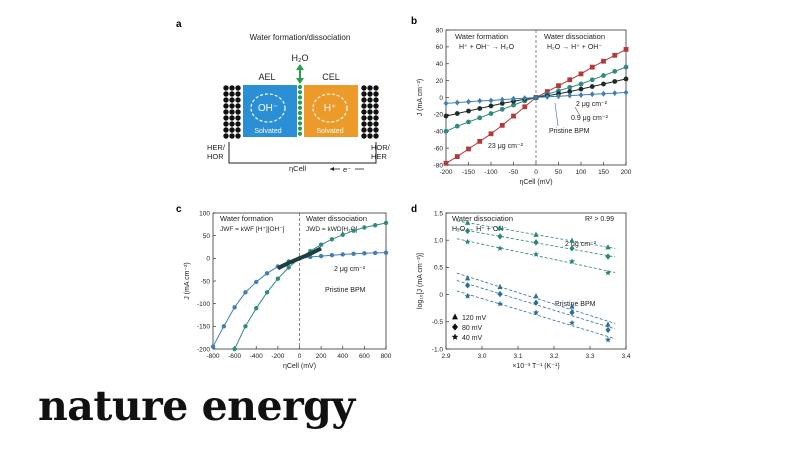 Image resolution: width=803 pixels, height=453 pixels. Describe the element at coordinates (331, 77) in the screenshot. I see `cel-label: CEL` at that location.